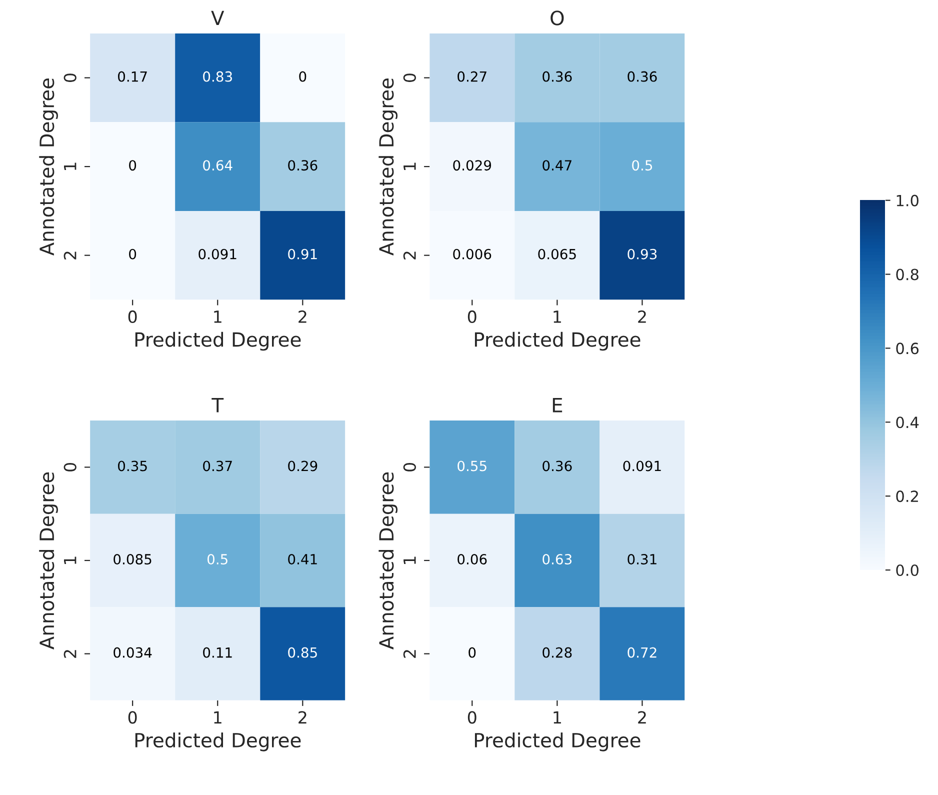 The height and width of the screenshot is (795, 938). Describe the element at coordinates (557, 559) in the screenshot. I see `data-label: 0.63` at that location.